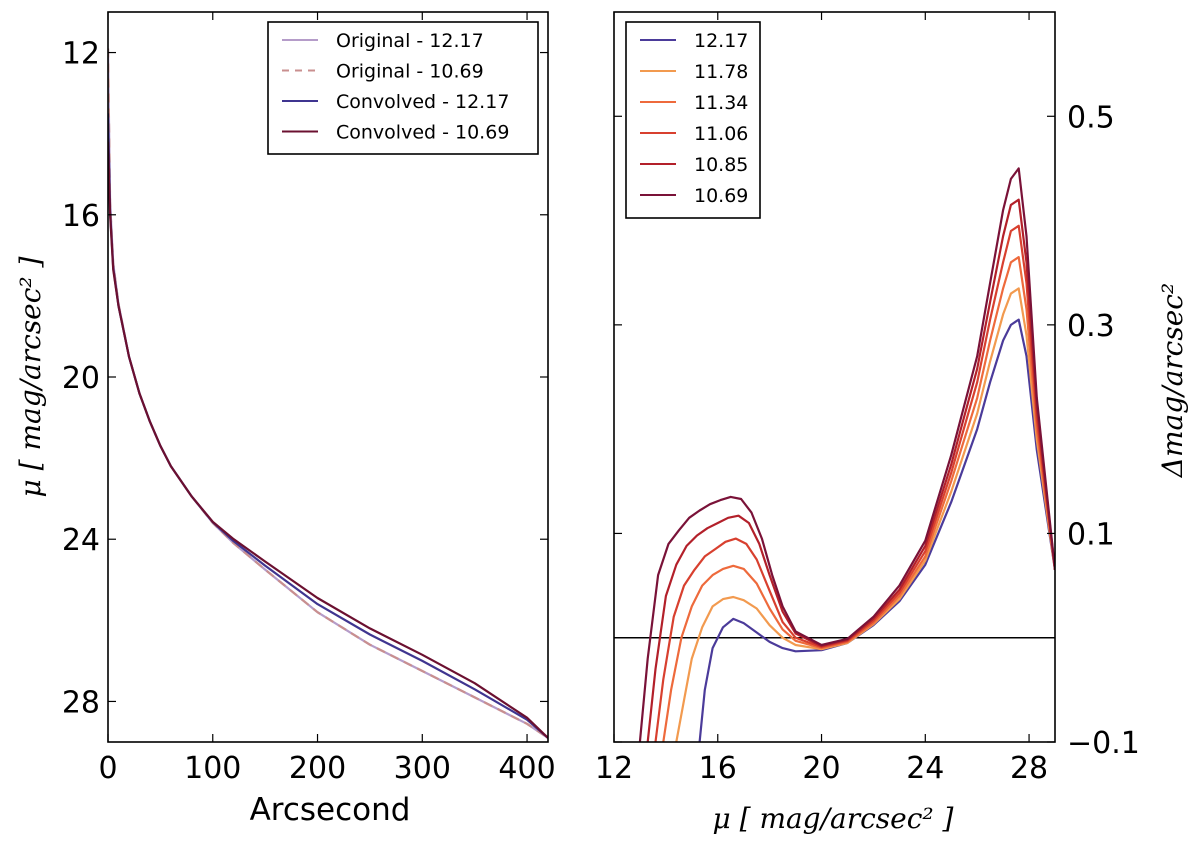 This screenshot has height=847, width=1200. Describe the element at coordinates (422, 768) in the screenshot. I see `left-xtick-label: 300` at that location.